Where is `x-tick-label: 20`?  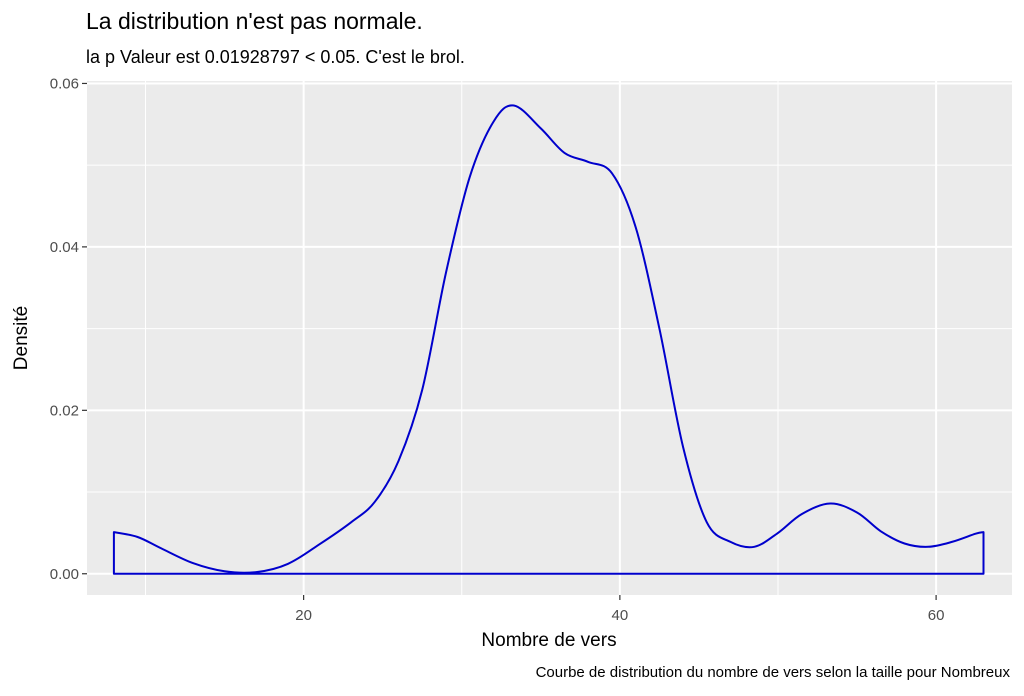
x-tick-label: 20 is located at coordinates (303, 615).